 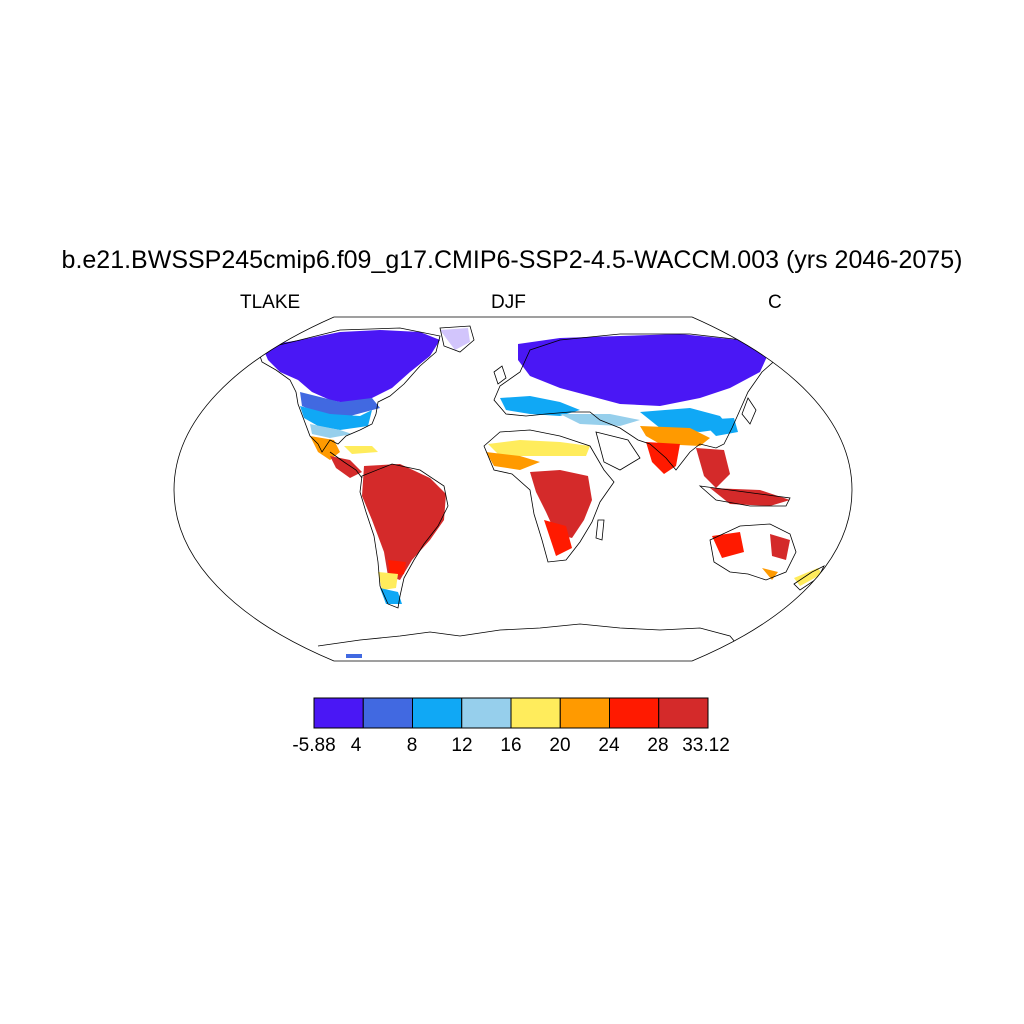 What do you see at coordinates (391, 596) in the screenshot?
I see `patagonia-cool-patch` at bounding box center [391, 596].